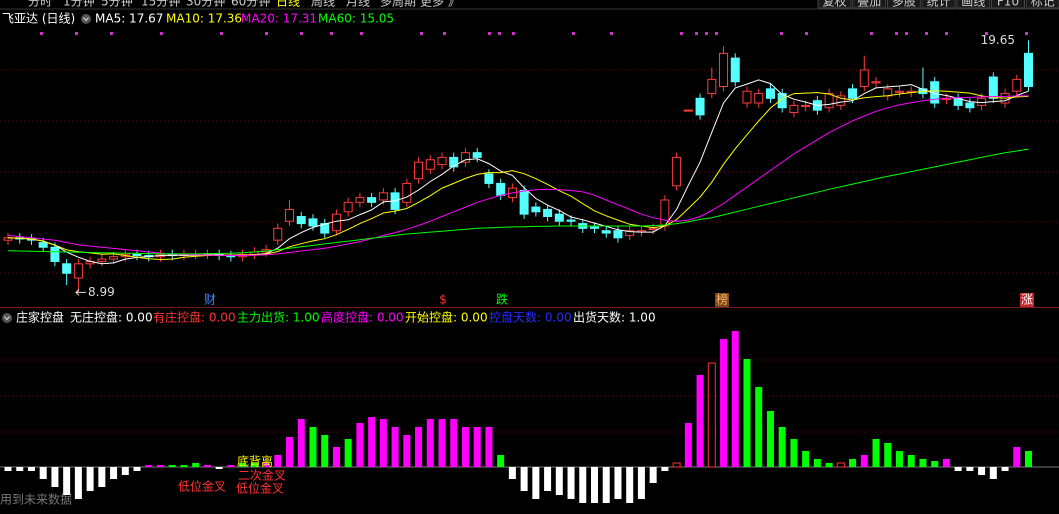 The image size is (1059, 514). I want to click on tool-label: 多股, so click(904, 4).